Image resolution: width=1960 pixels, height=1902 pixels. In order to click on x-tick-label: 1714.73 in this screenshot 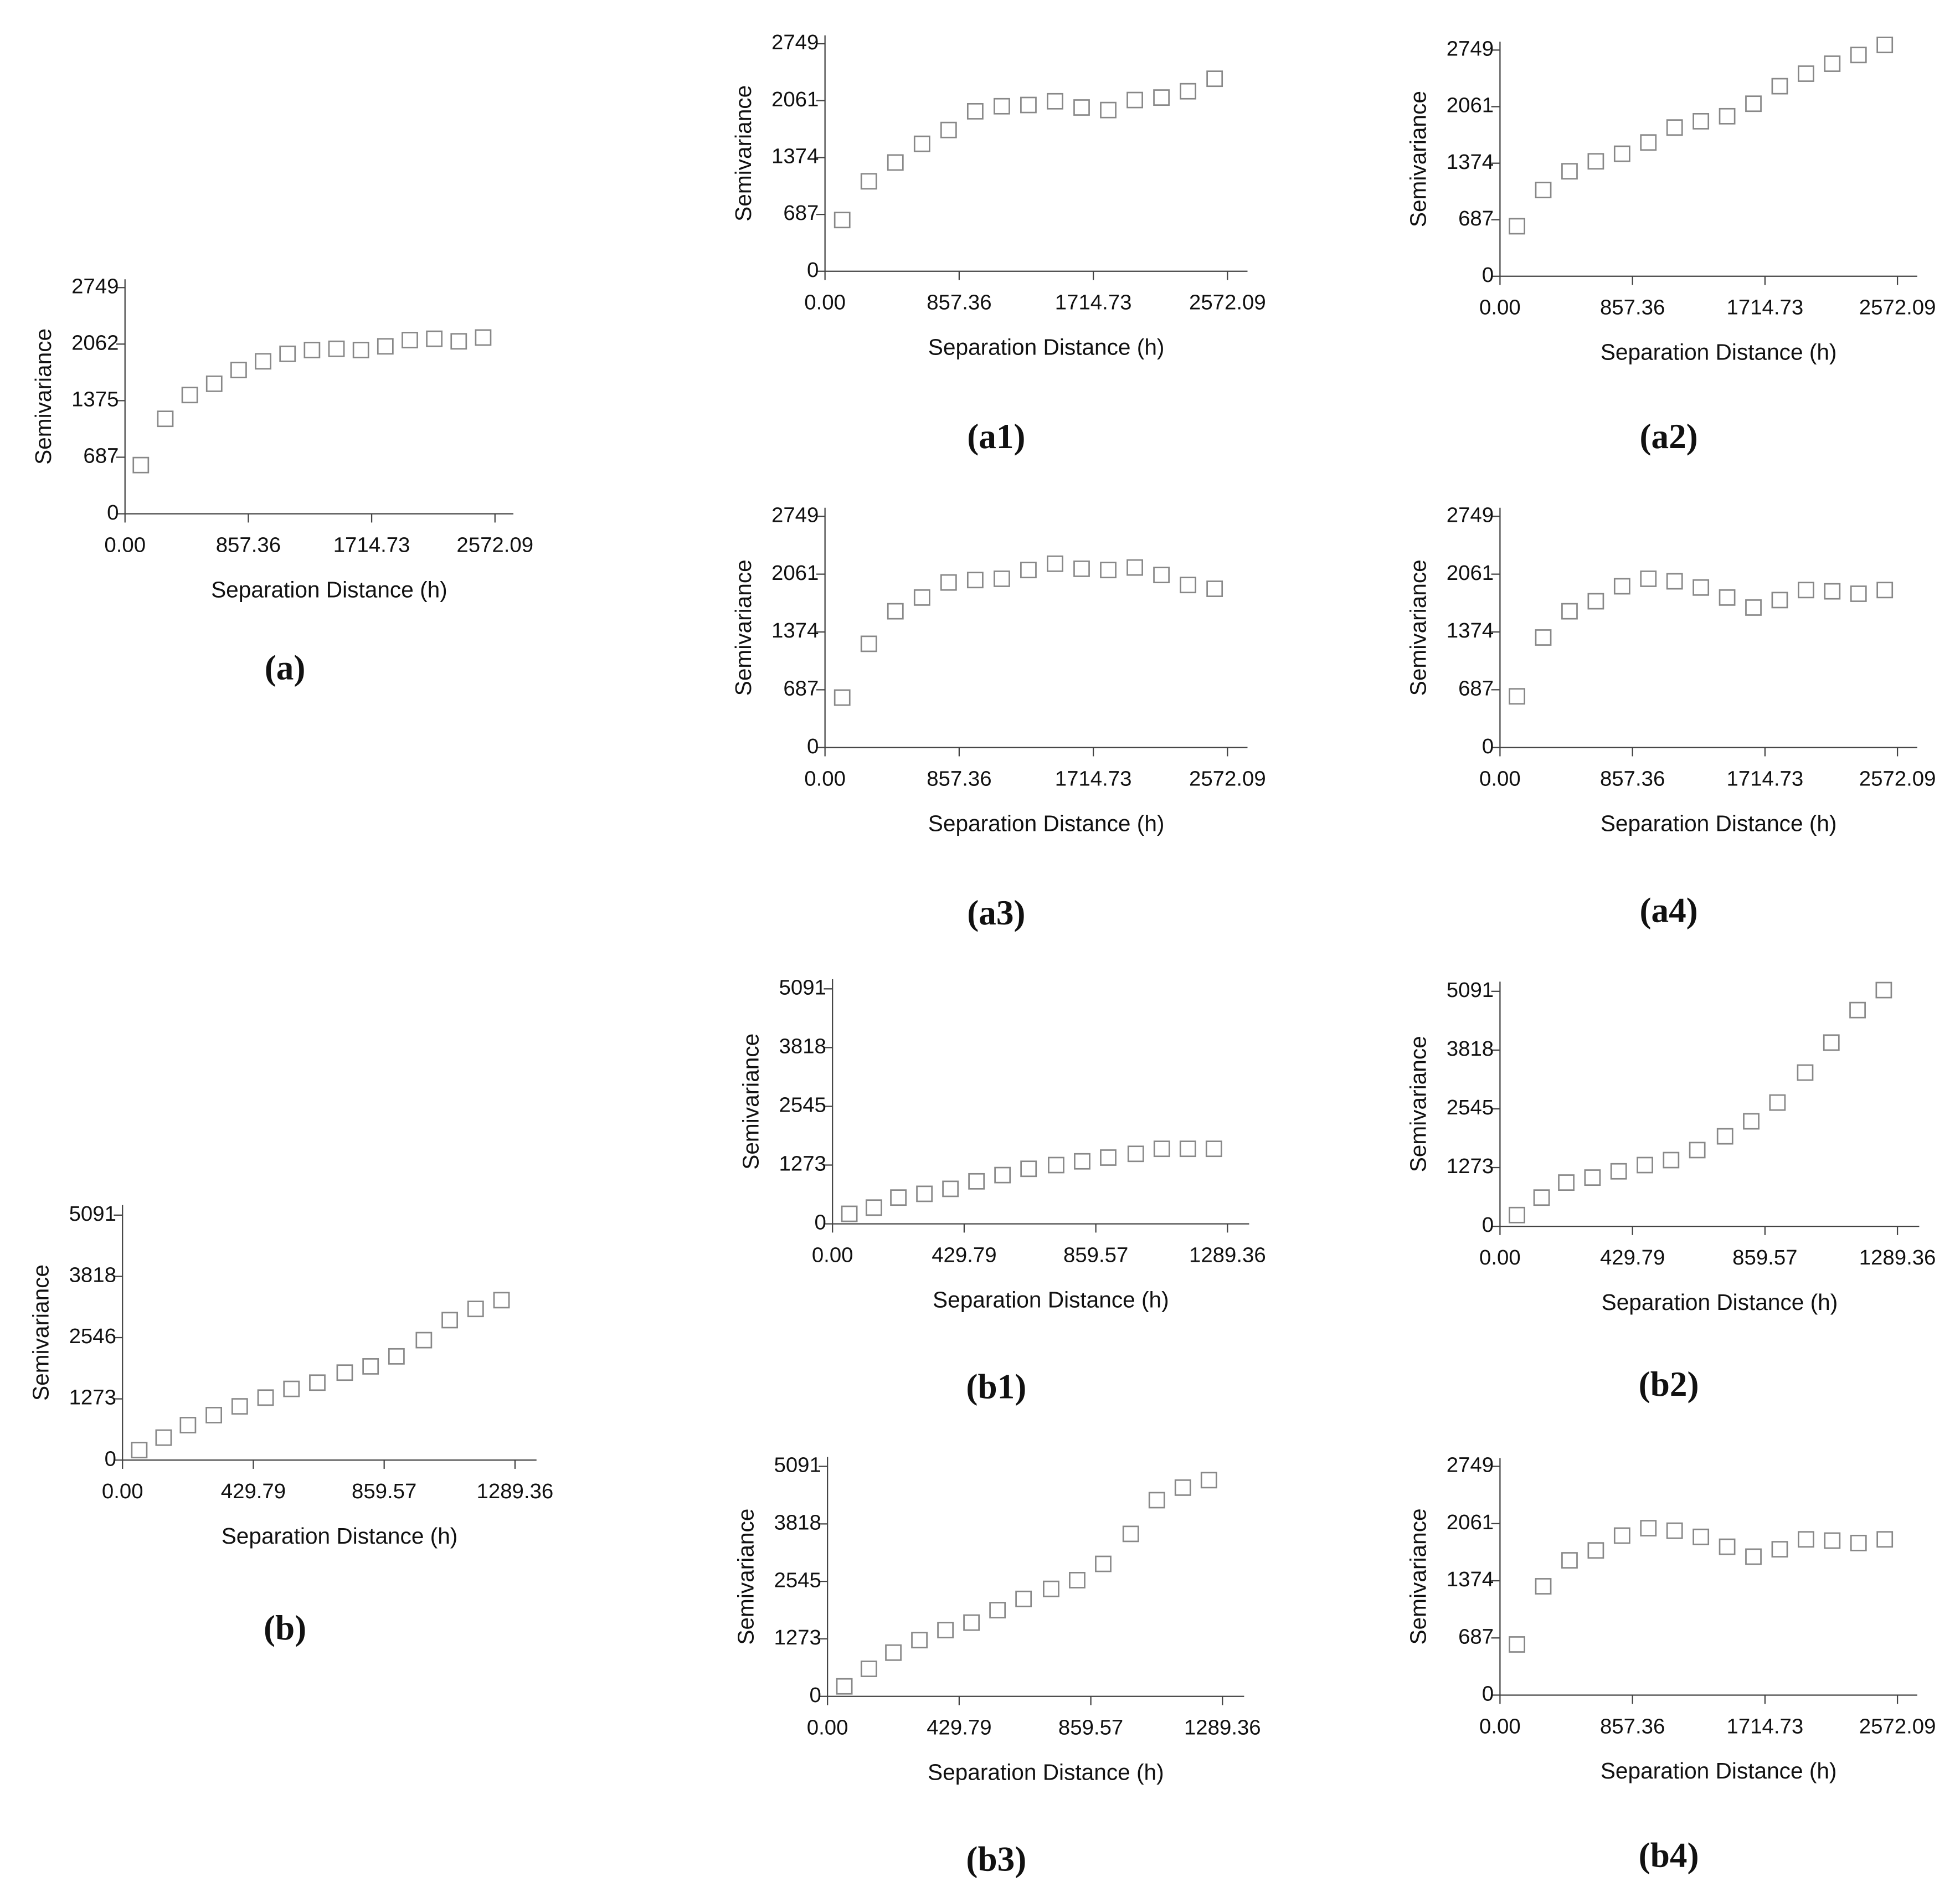, I will do `click(1765, 1726)`.